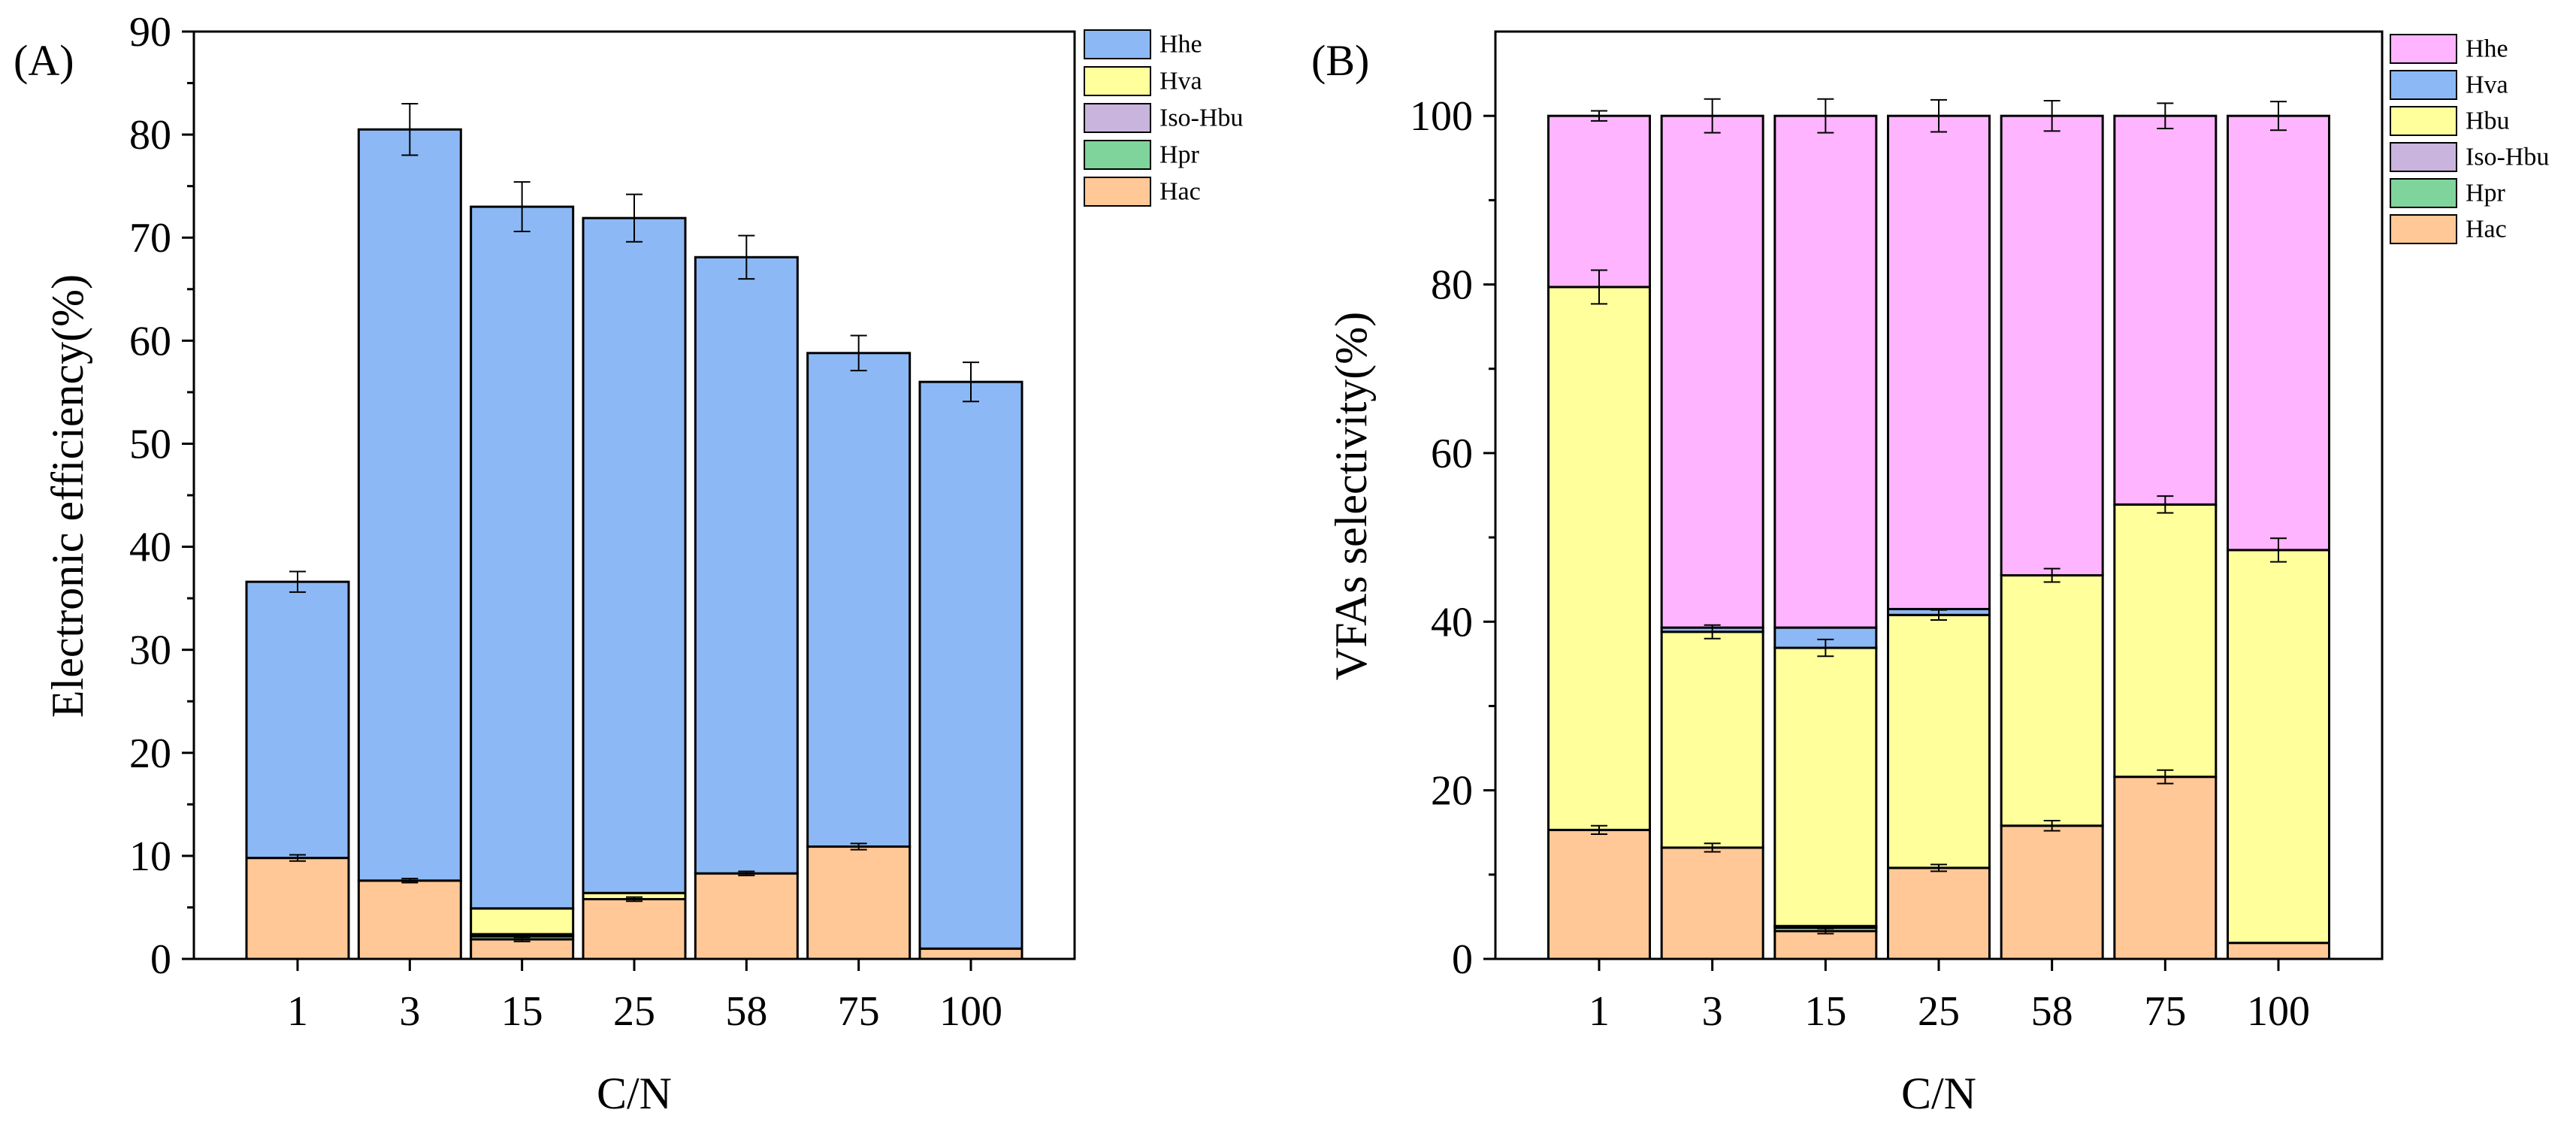 This screenshot has height=1125, width=2576. What do you see at coordinates (162, 496) in the screenshot?
I see `panel-a-y-axis: 0 10 20 30 40 50 60 70 80 90` at bounding box center [162, 496].